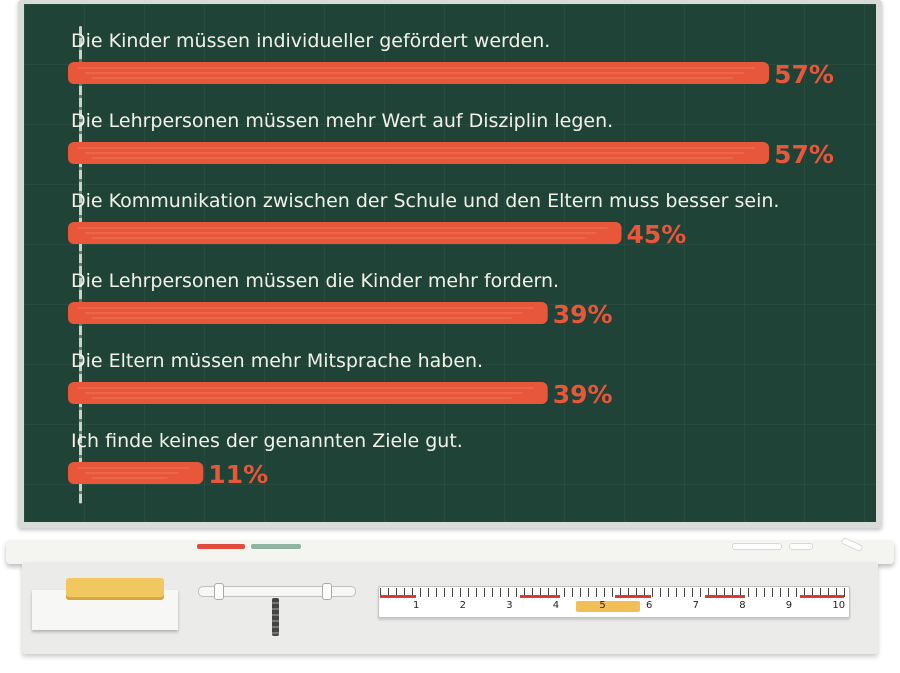 The width and height of the screenshot is (900, 673). I want to click on bar-value-label: 45%, so click(657, 234).